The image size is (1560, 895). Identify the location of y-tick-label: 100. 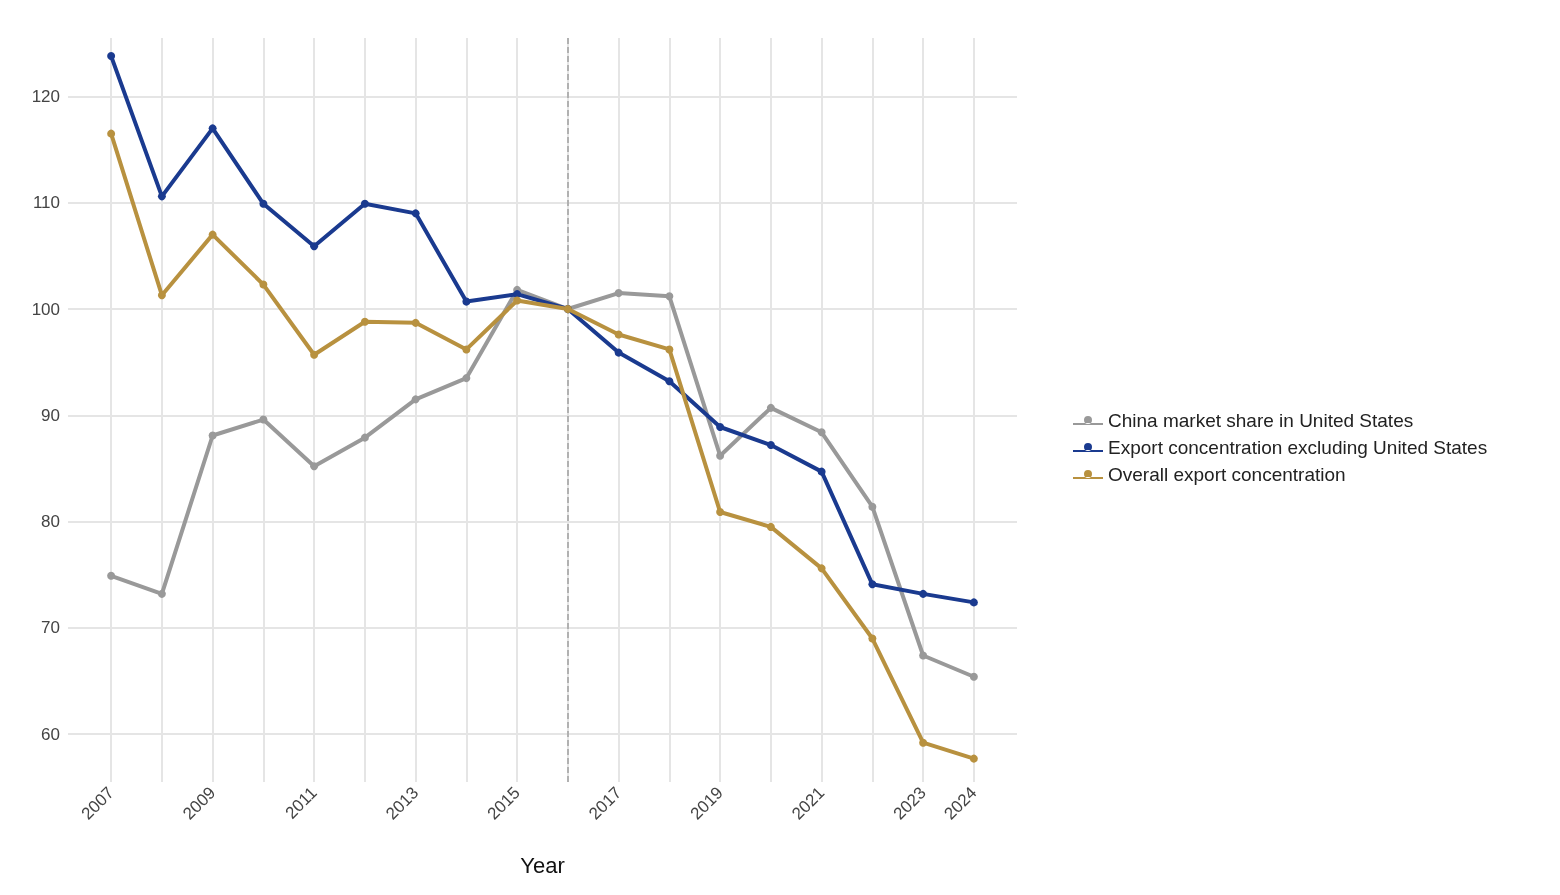
(45, 309).